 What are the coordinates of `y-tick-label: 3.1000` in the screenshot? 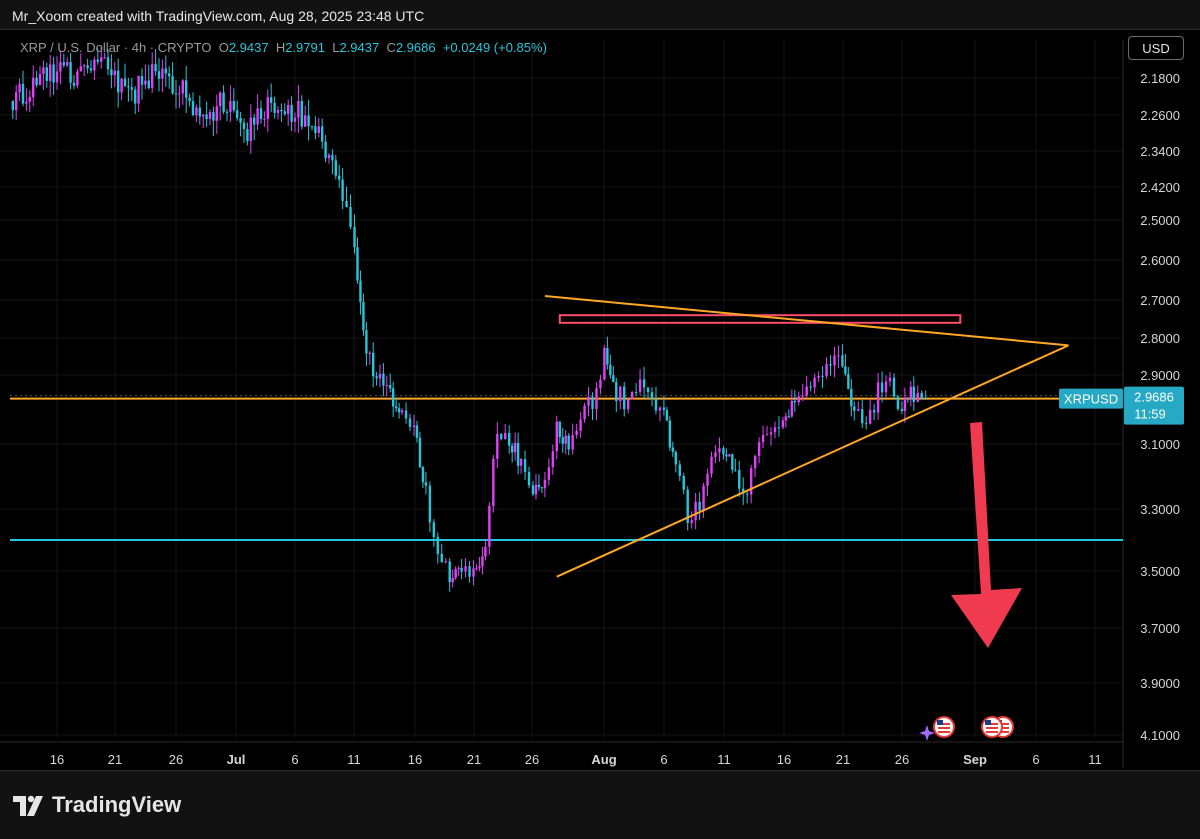 It's located at (1160, 444).